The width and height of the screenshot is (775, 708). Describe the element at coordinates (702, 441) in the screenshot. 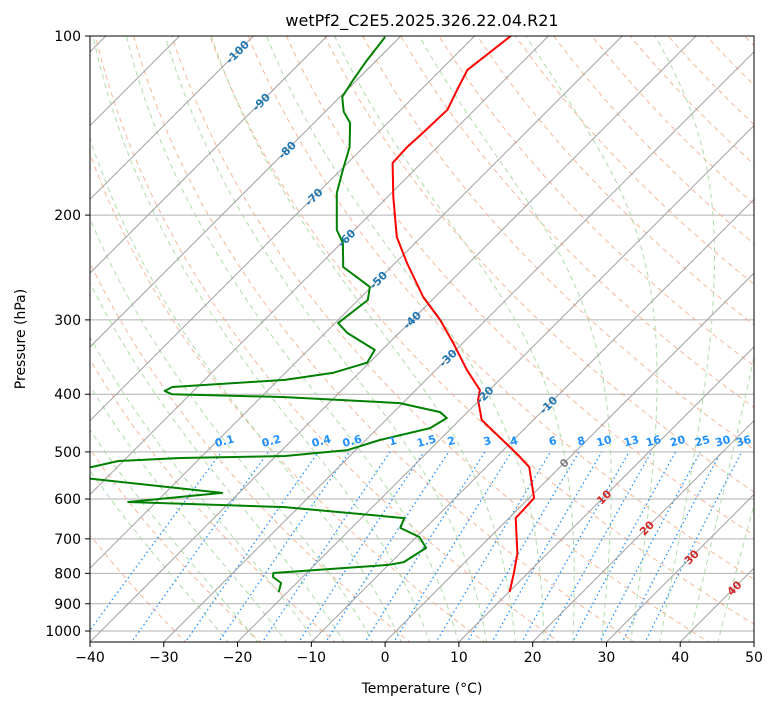

I see `mixing-ratio-label: 25` at that location.